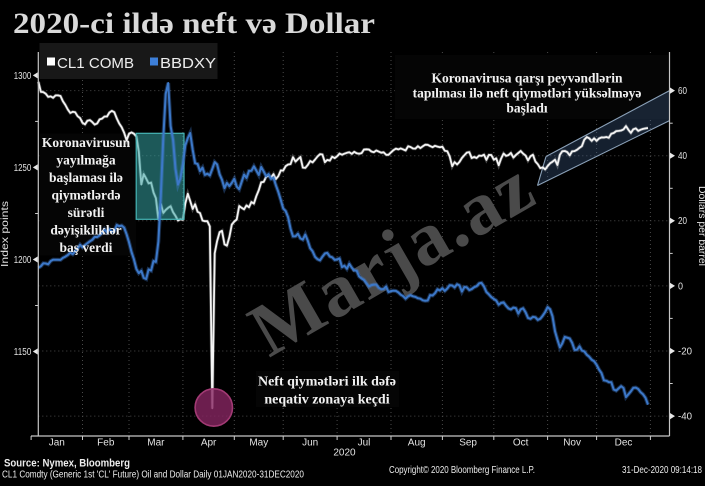  I want to click on svg-text:tapılması ilə neft qiymətləri: tapılması ilə neft qiymətləri yüksəlməyə, so click(527, 93).